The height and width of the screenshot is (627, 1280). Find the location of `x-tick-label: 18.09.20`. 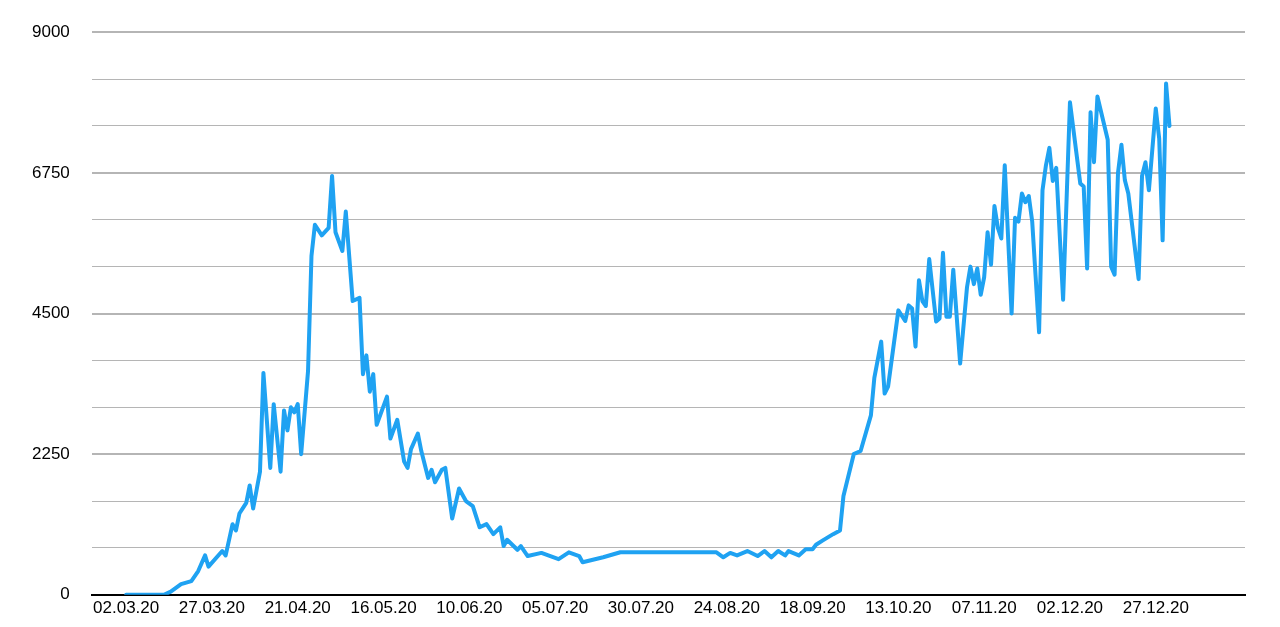

x-tick-label: 18.09.20 is located at coordinates (812, 607).